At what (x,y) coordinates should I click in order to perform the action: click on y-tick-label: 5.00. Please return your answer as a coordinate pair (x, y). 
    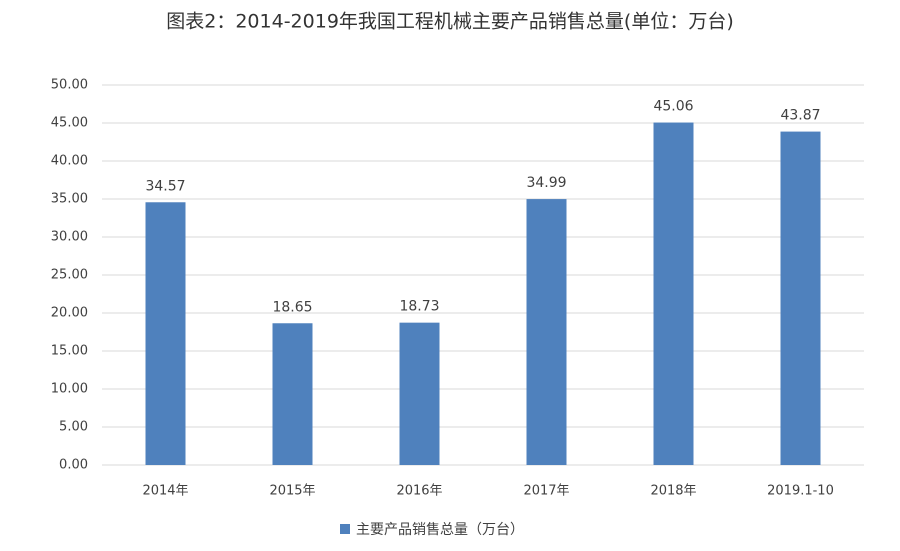
    Looking at the image, I should click on (73, 427).